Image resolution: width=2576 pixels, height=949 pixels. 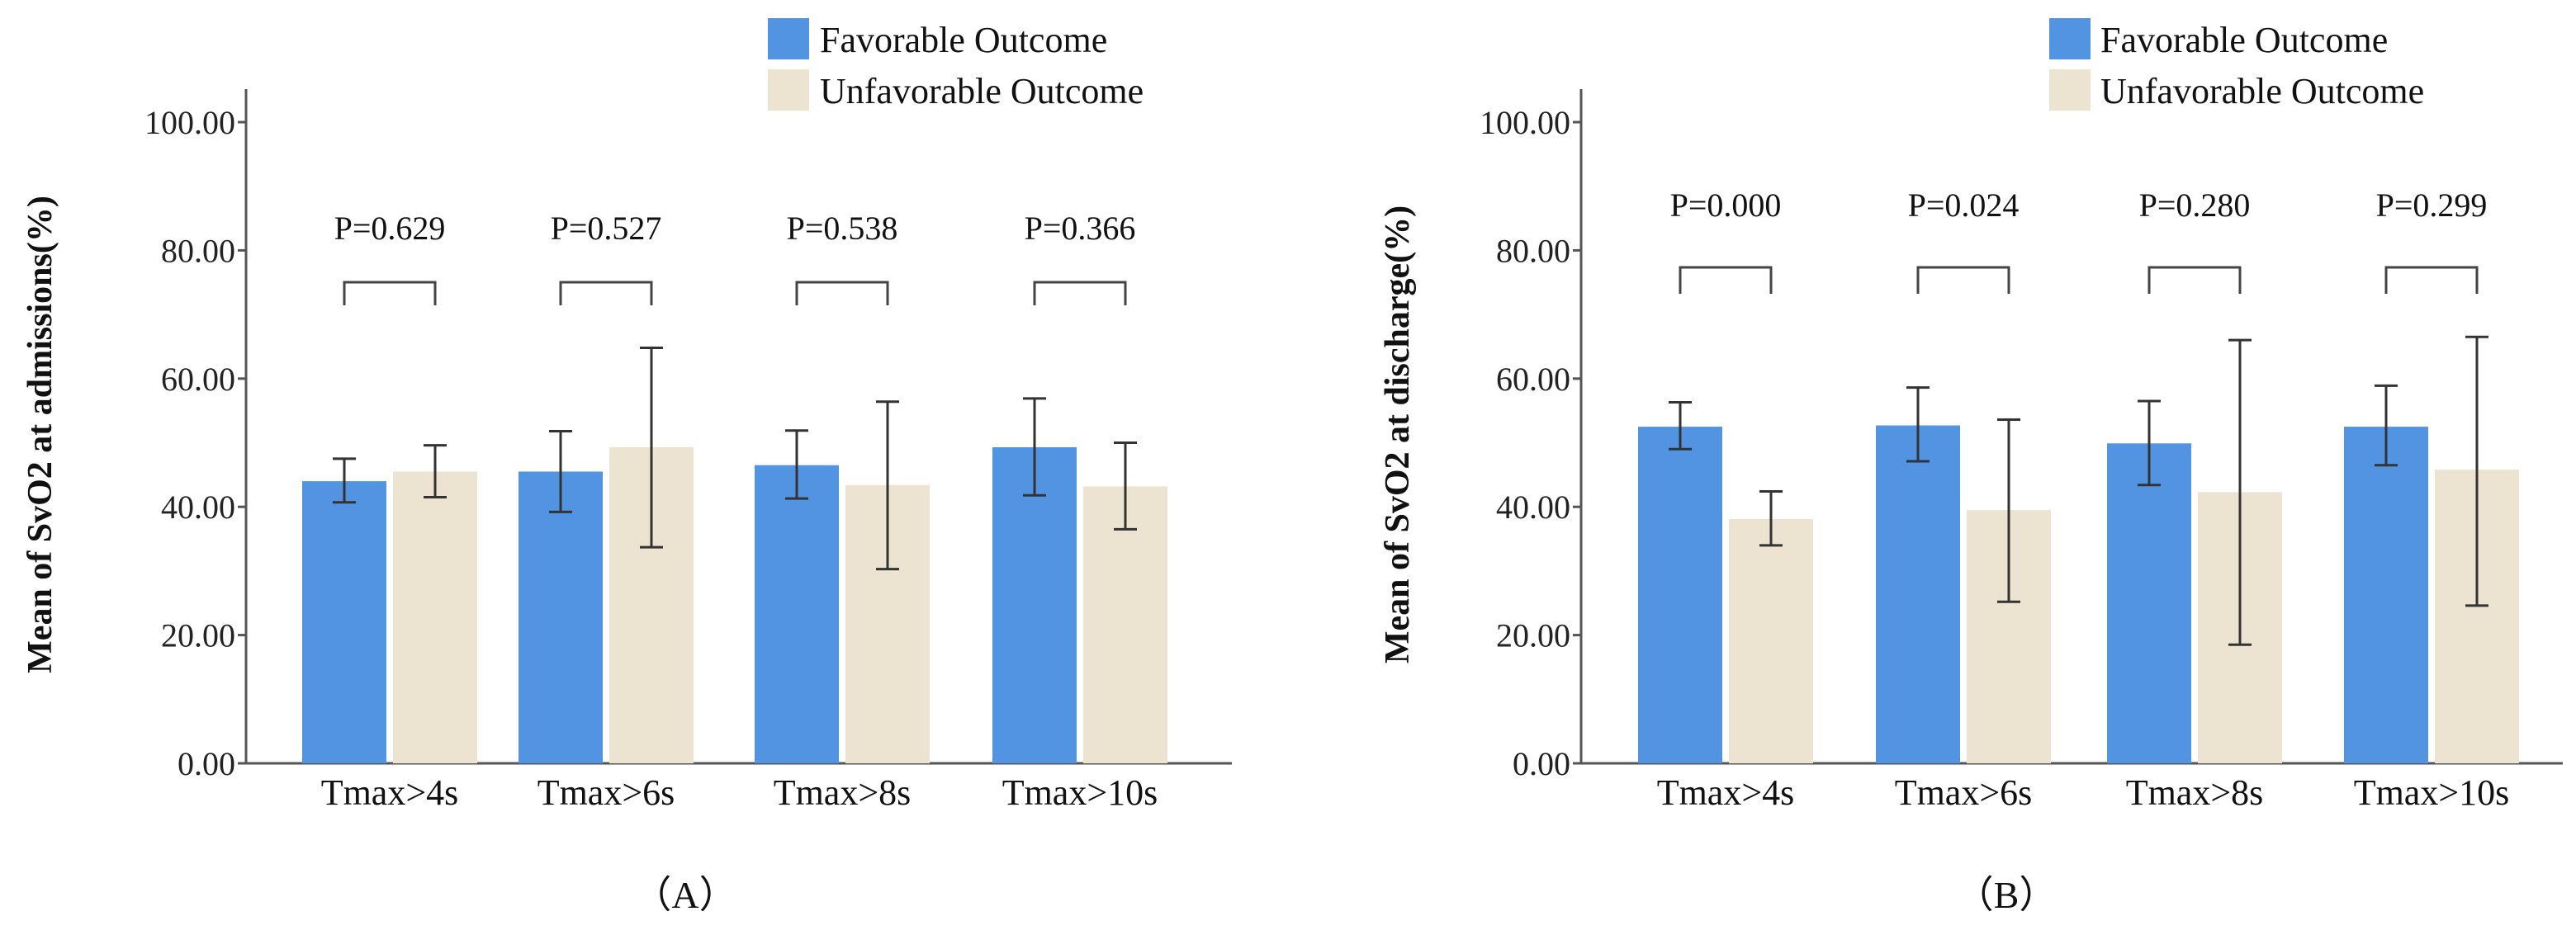 I want to click on p-value-label: P=0.538, so click(x=842, y=228).